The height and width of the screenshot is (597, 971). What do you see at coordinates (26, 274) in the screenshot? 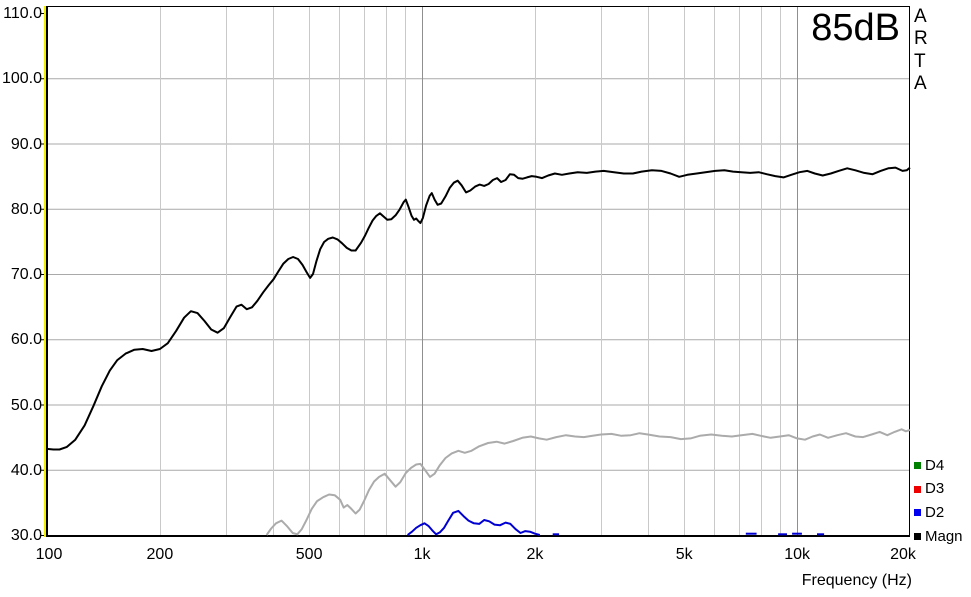
I see `y-tick-label: 70.0` at bounding box center [26, 274].